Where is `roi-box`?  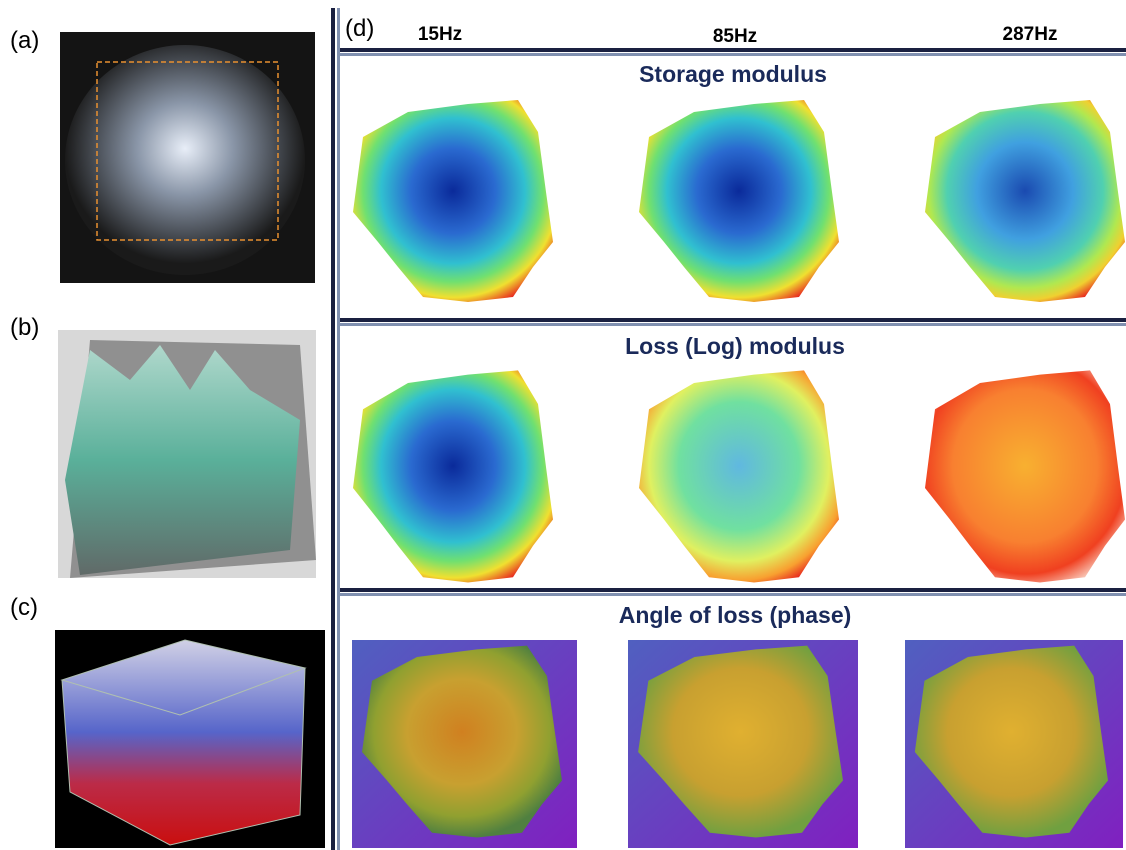
roi-box is located at coordinates (187, 151).